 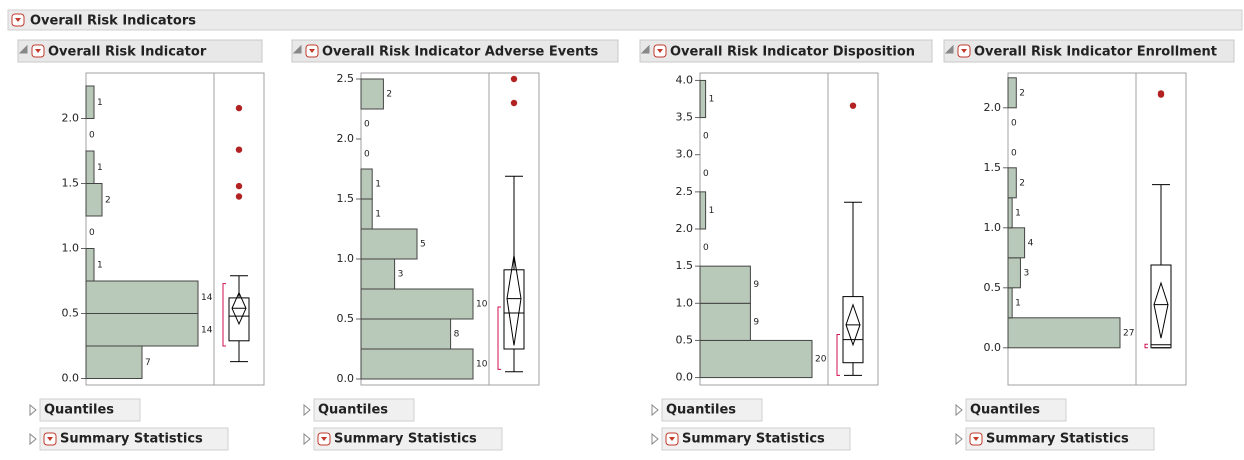 I want to click on panel-header, so click(x=786, y=51).